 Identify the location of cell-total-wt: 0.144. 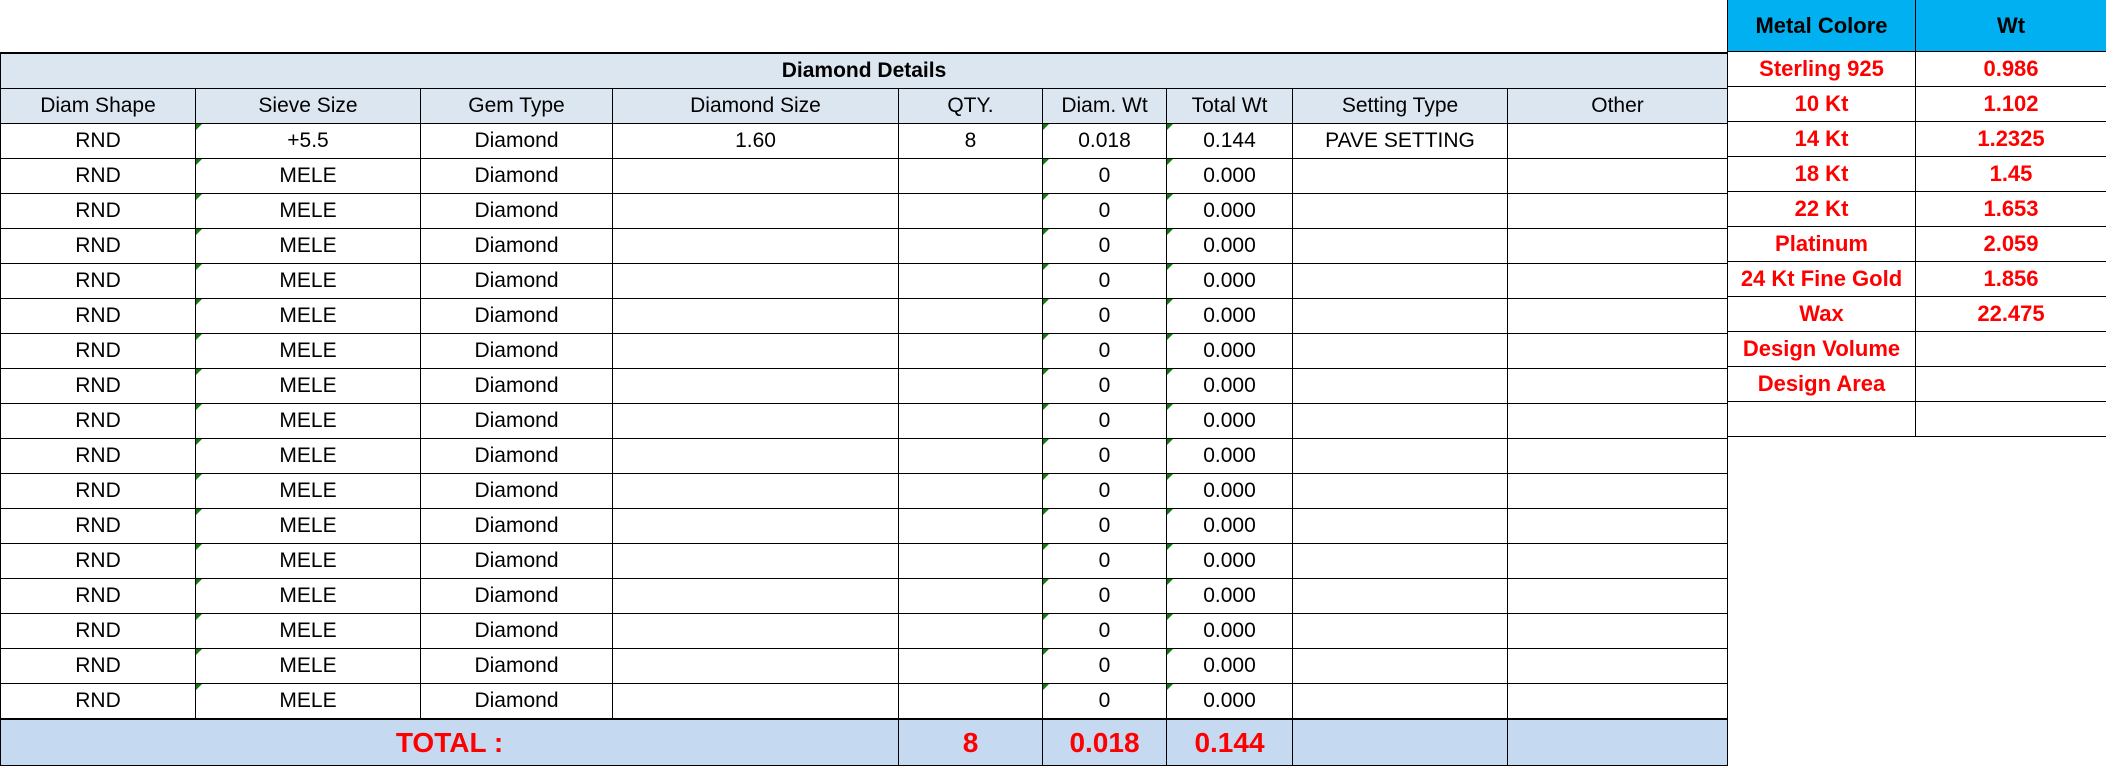
(1230, 141).